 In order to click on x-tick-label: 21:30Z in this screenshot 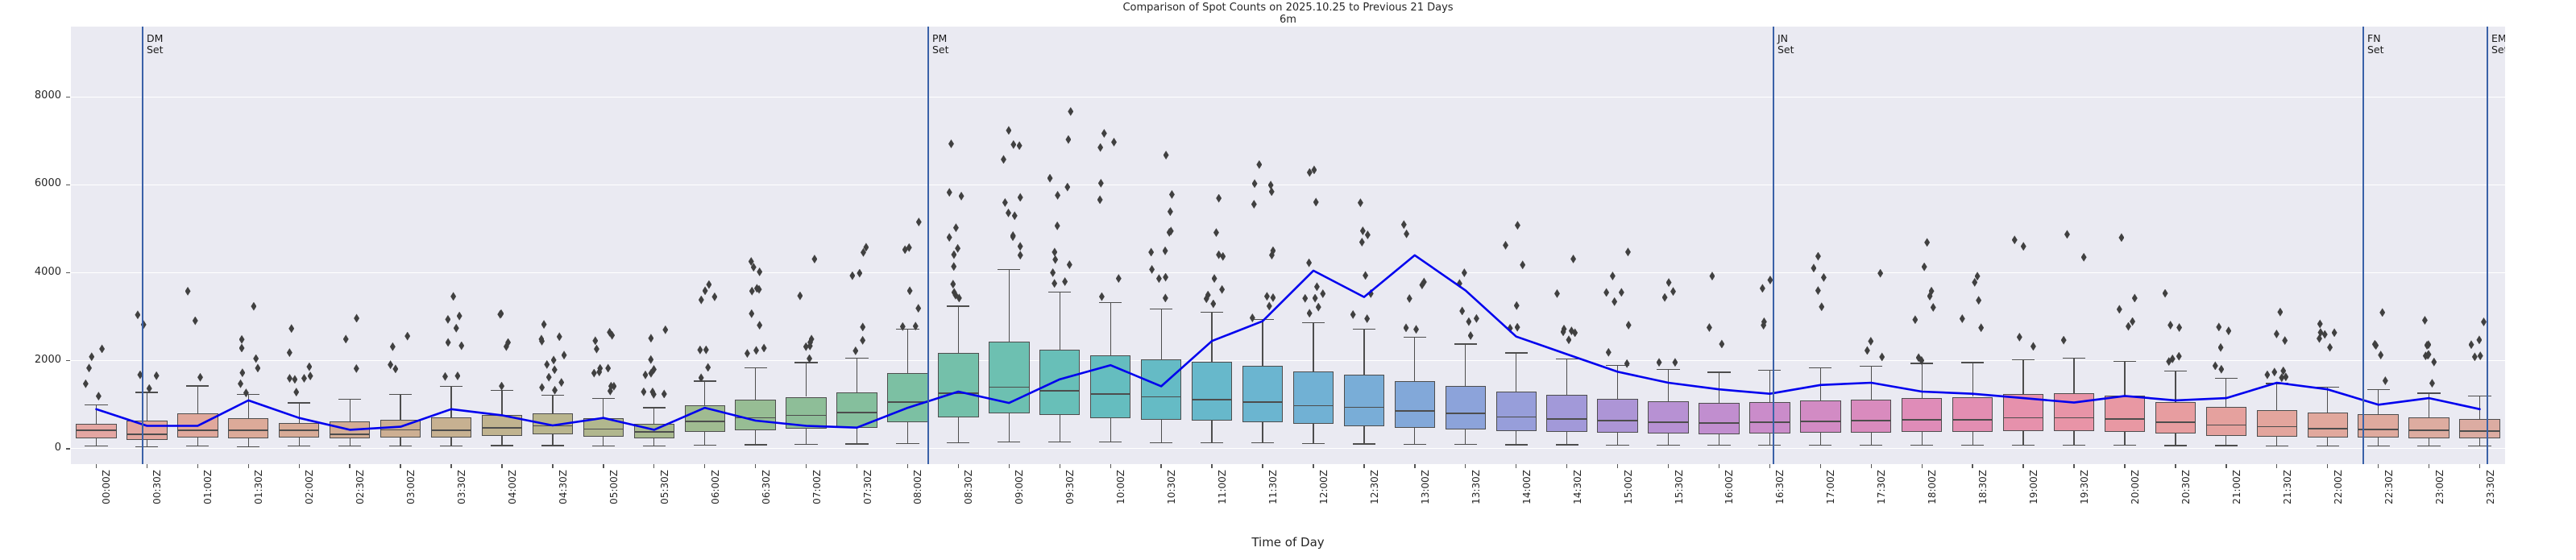, I will do `click(2287, 487)`.